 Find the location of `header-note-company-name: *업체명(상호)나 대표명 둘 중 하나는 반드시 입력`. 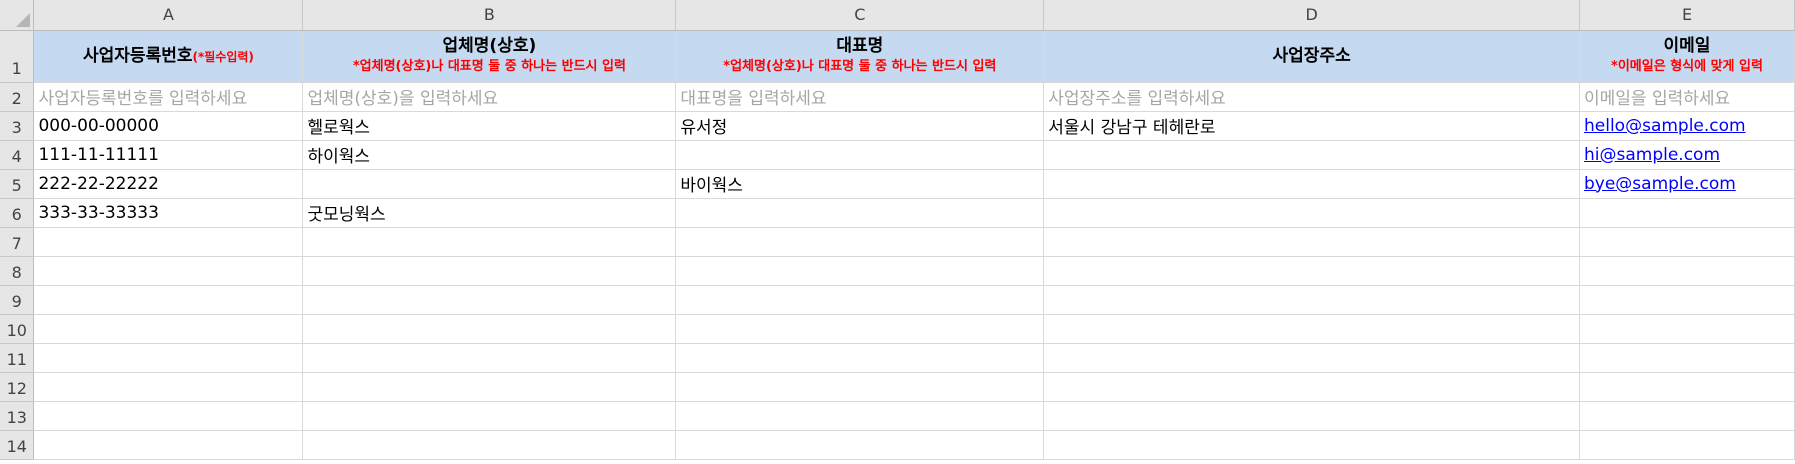

header-note-company-name: *업체명(상호)나 대표명 둘 중 하나는 반드시 입력 is located at coordinates (489, 66).